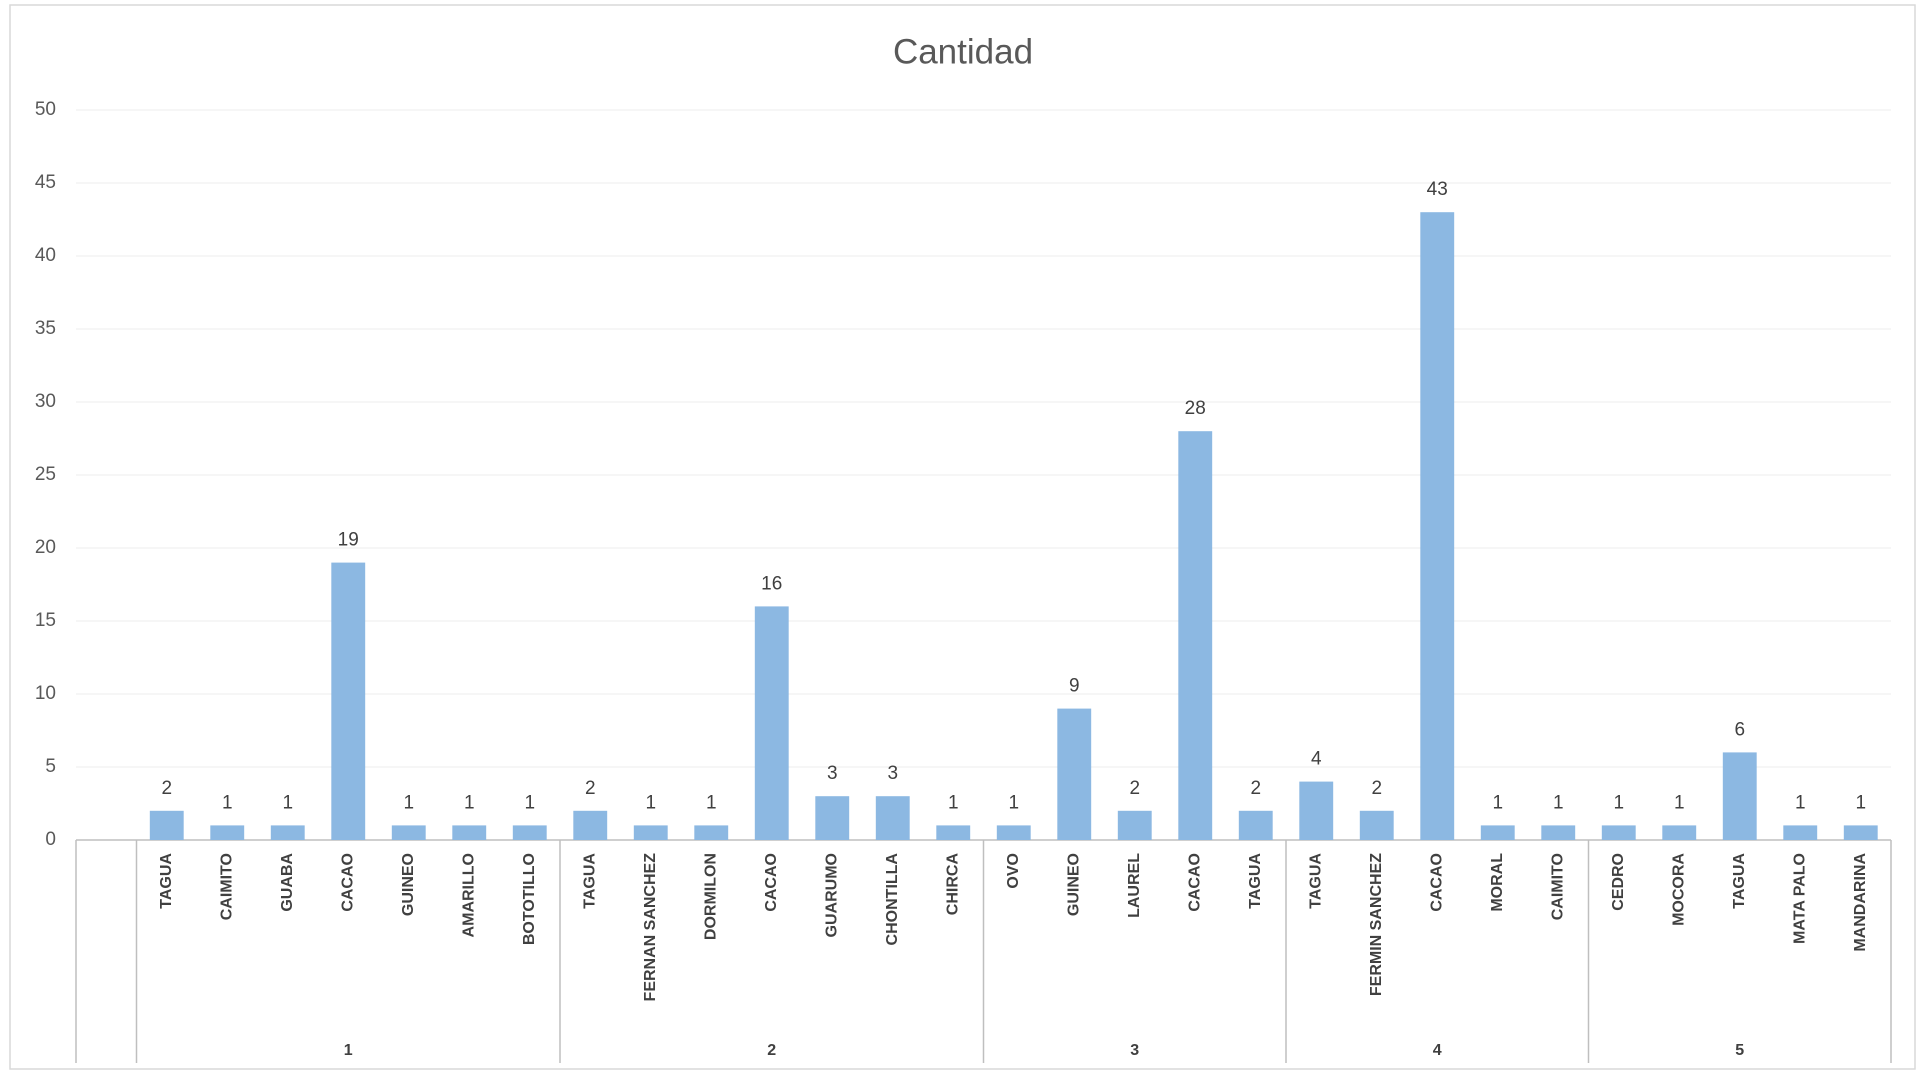  Describe the element at coordinates (771, 1050) in the screenshot. I see `group-label: 2` at that location.